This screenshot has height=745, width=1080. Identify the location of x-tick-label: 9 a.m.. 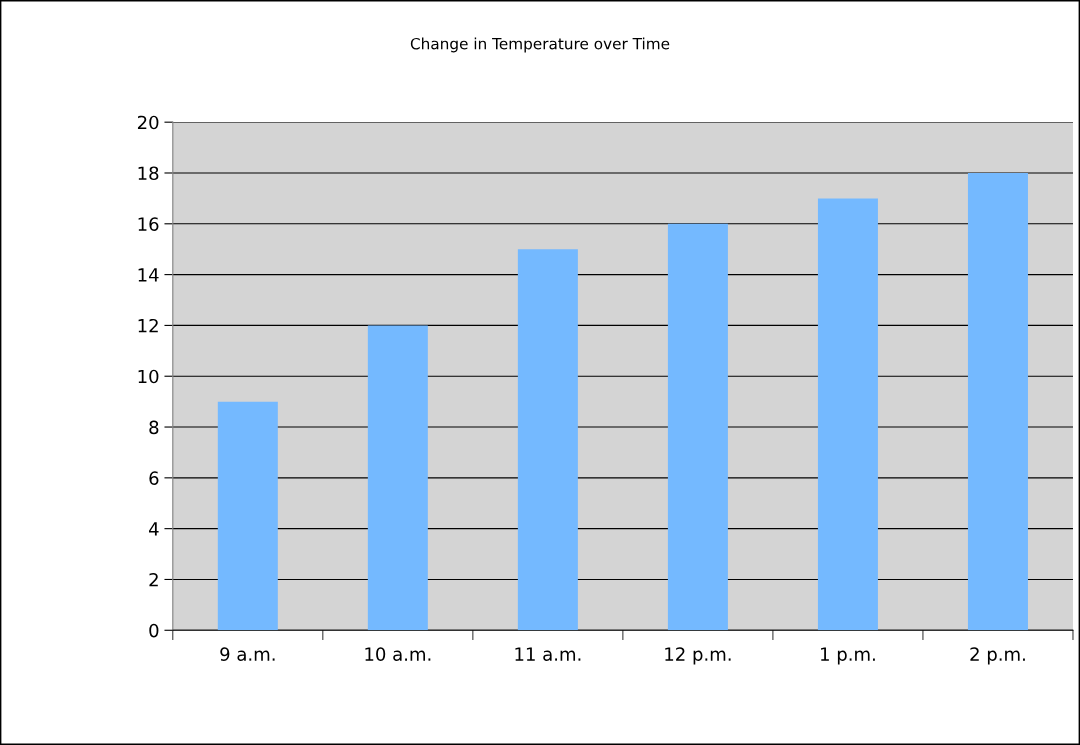
(247, 654).